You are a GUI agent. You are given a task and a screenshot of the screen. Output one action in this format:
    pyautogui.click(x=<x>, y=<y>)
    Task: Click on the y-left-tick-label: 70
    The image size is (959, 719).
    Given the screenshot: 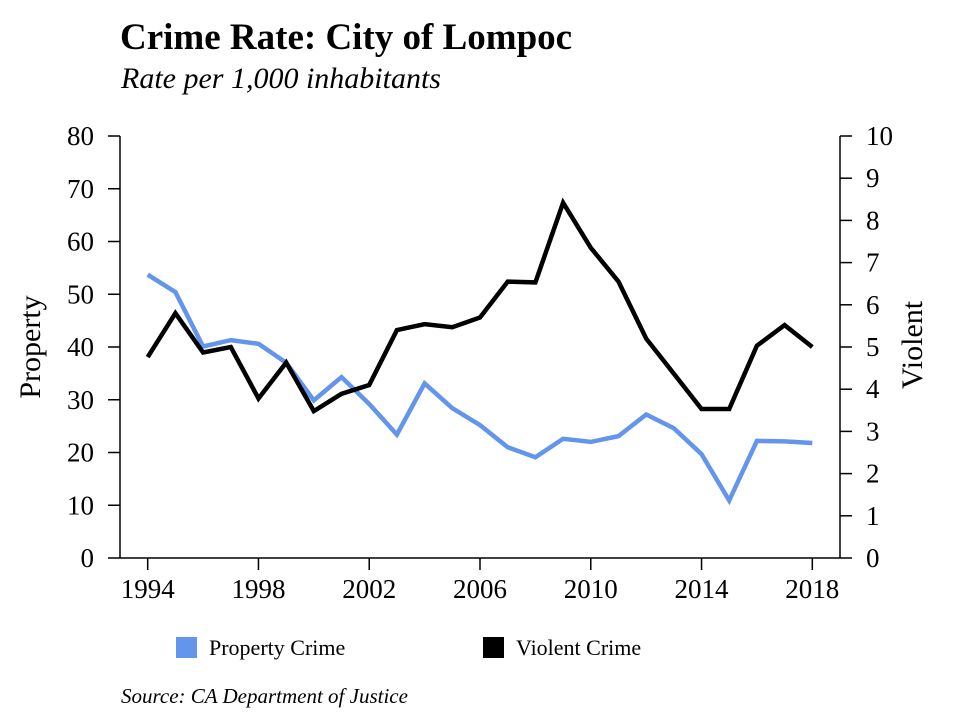 What is the action you would take?
    pyautogui.click(x=80, y=189)
    